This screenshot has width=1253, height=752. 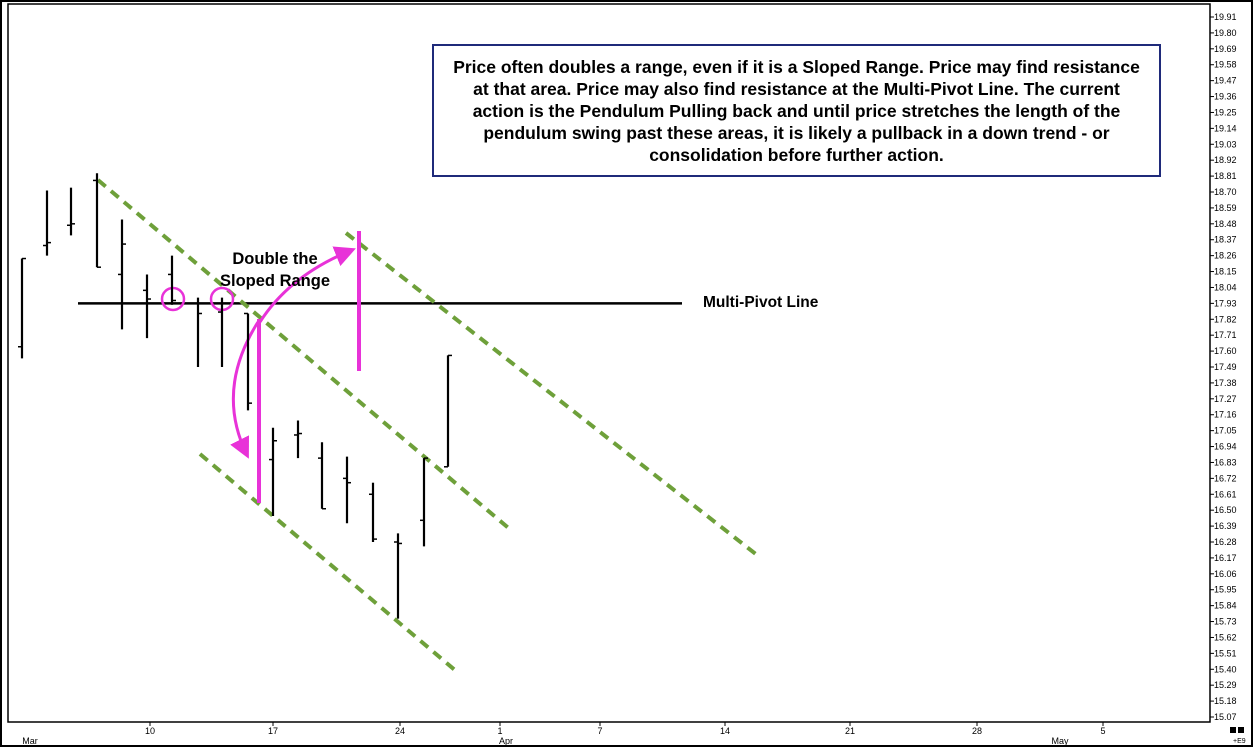 I want to click on y-tick-label: 17.38, so click(x=1225, y=383).